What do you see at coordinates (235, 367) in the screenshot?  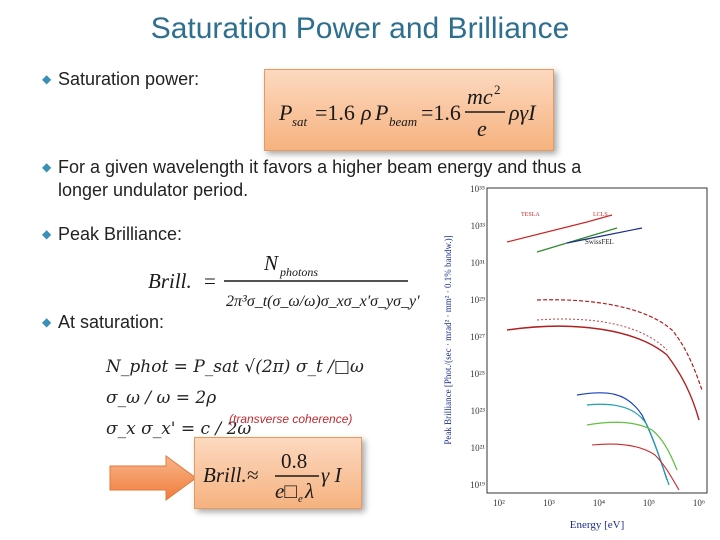 I see `eq-nphot: N_phot = P_sat √(2π) σ_t /□ω` at bounding box center [235, 367].